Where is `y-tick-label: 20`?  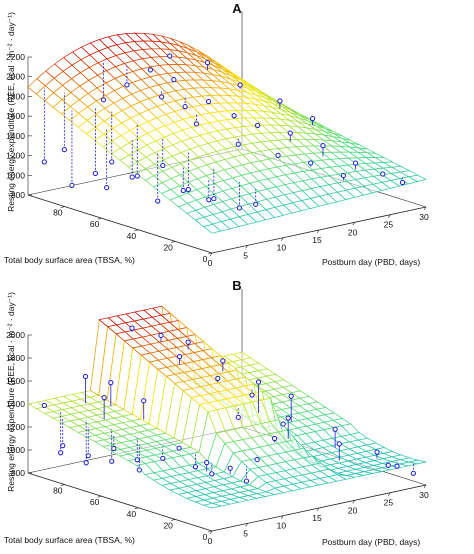 y-tick-label: 20 is located at coordinates (168, 525).